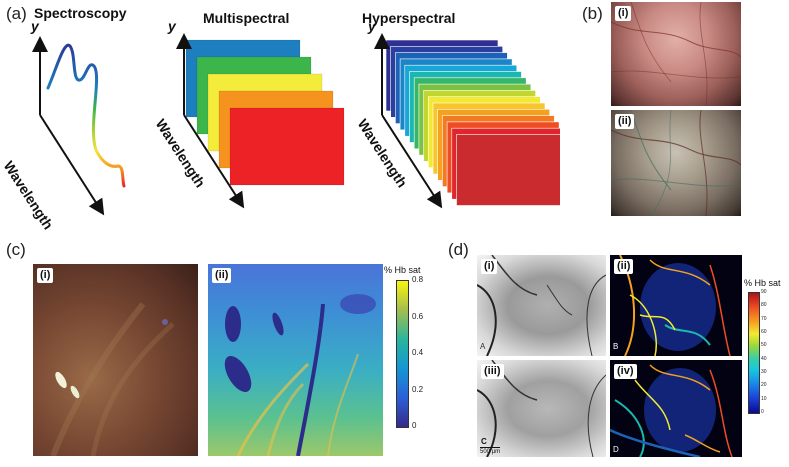 The height and width of the screenshot is (467, 789). I want to click on multispectral-diagram, so click(260, 121).